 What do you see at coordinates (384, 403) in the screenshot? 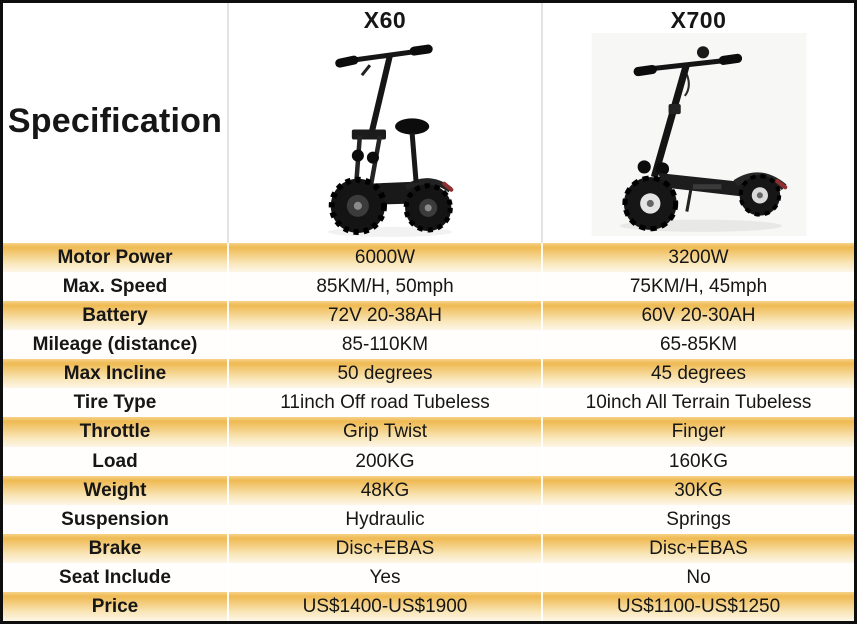
I see `x60-value-cell: 11inch Off road Tubeless` at bounding box center [384, 403].